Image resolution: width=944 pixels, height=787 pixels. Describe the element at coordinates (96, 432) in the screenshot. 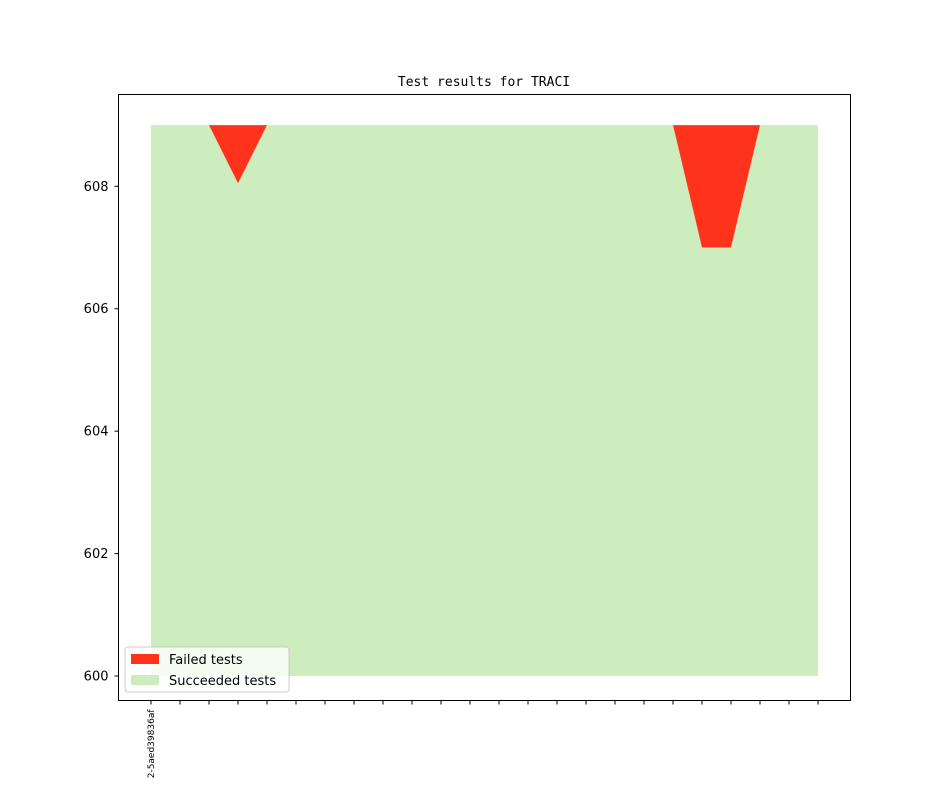

I see `y-tick-label: 604` at that location.